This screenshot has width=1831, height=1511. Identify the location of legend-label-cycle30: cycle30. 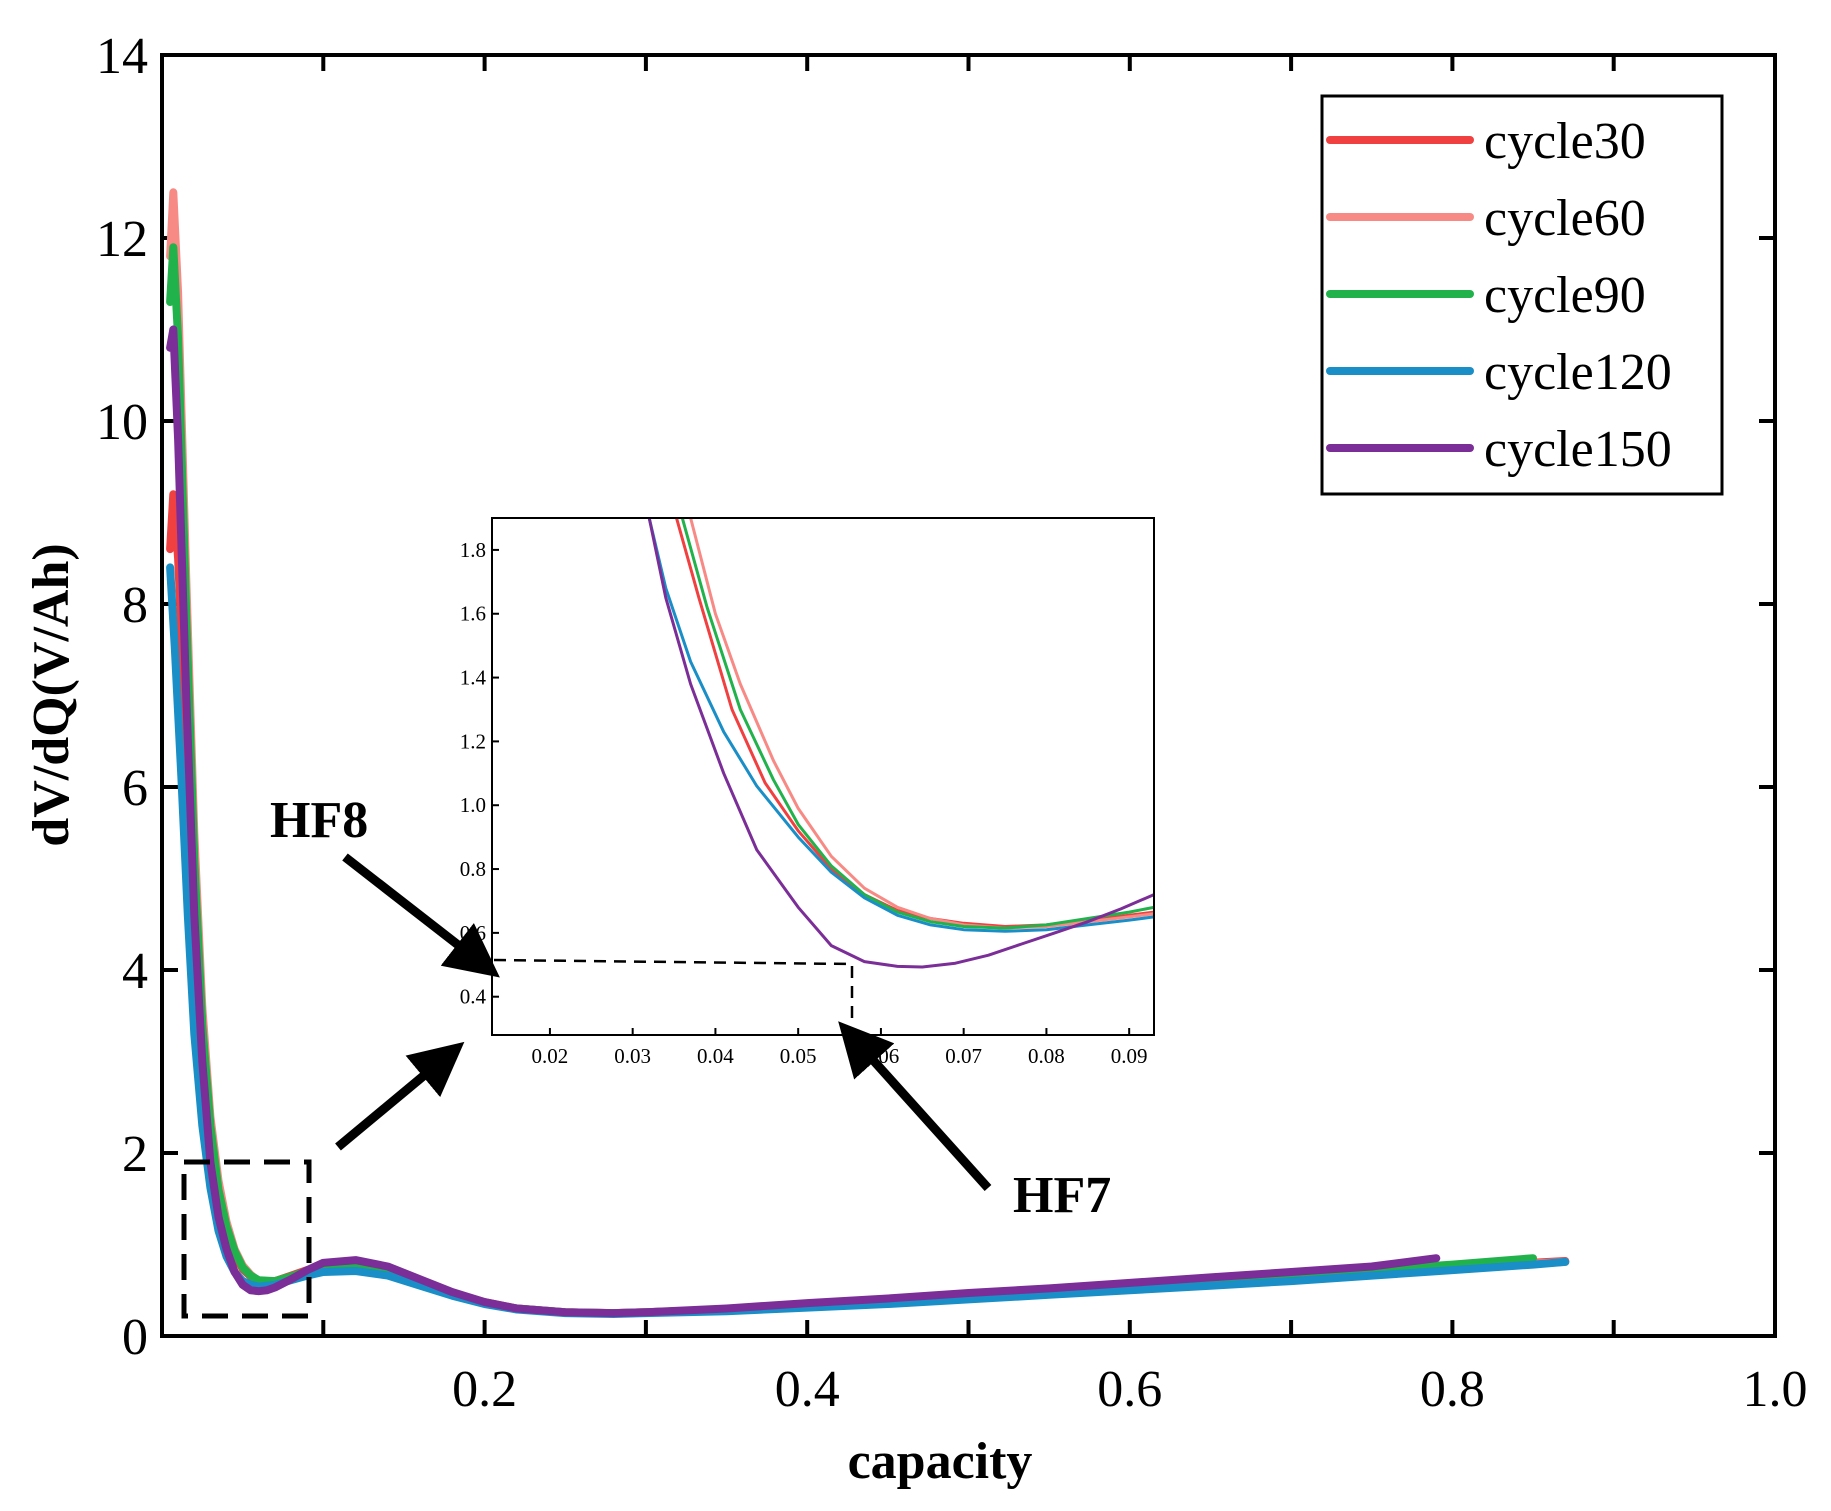
(1565, 141).